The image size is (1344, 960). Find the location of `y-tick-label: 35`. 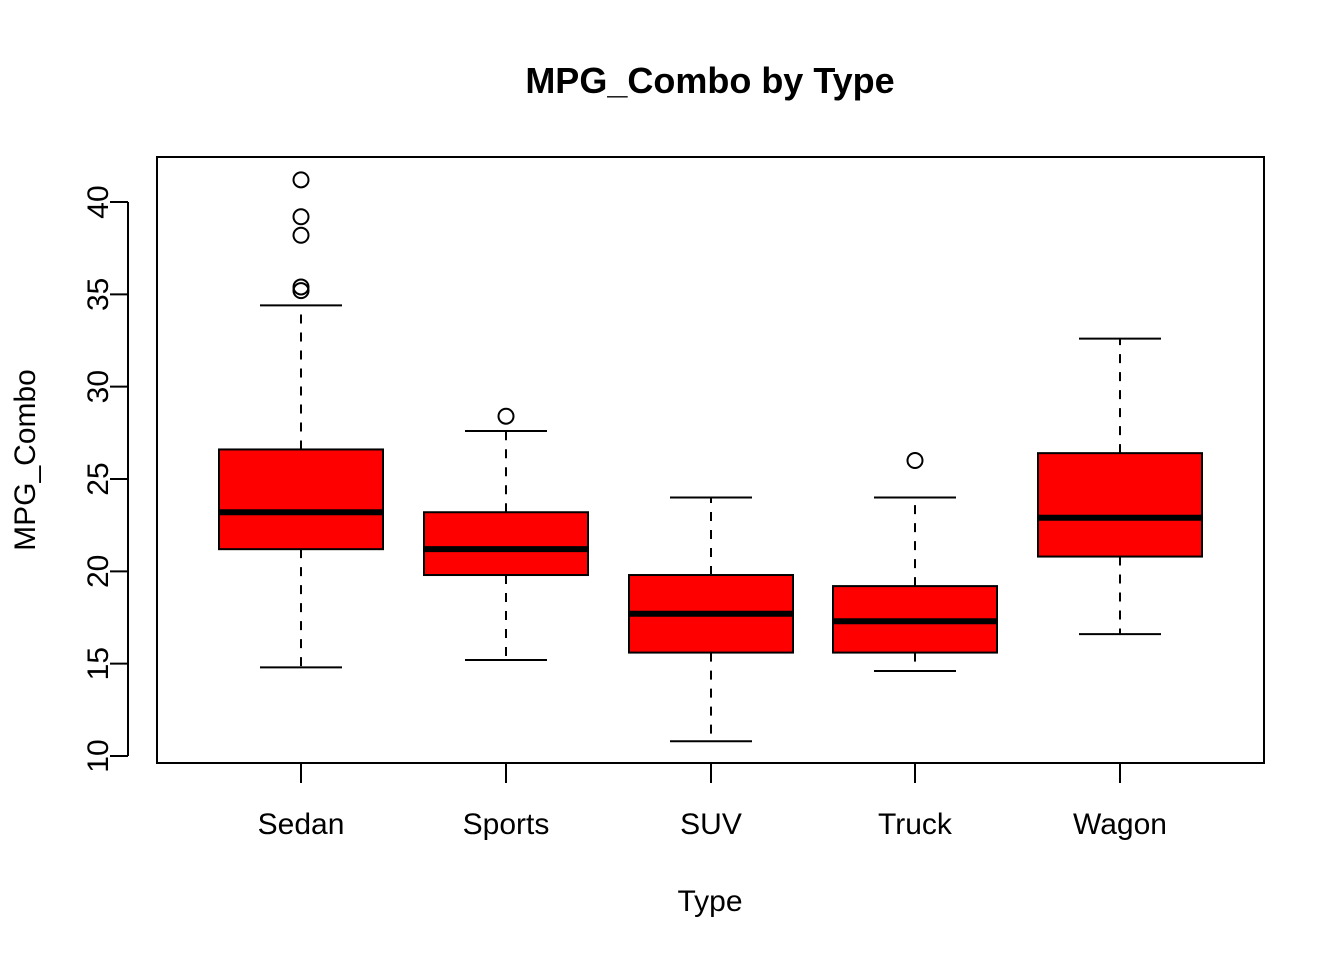

y-tick-label: 35 is located at coordinates (98, 294).